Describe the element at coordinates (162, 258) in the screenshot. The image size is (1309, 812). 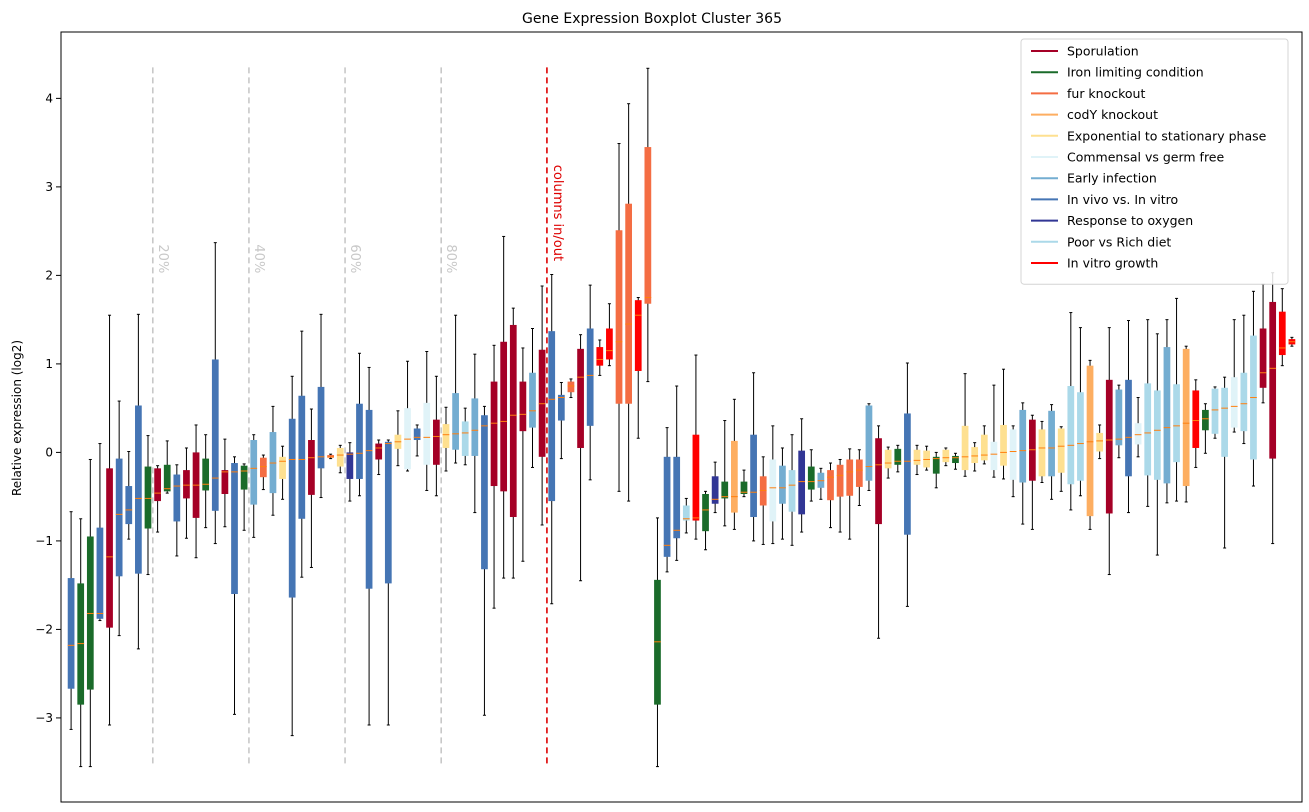
I see `percentile-label: 20%` at that location.